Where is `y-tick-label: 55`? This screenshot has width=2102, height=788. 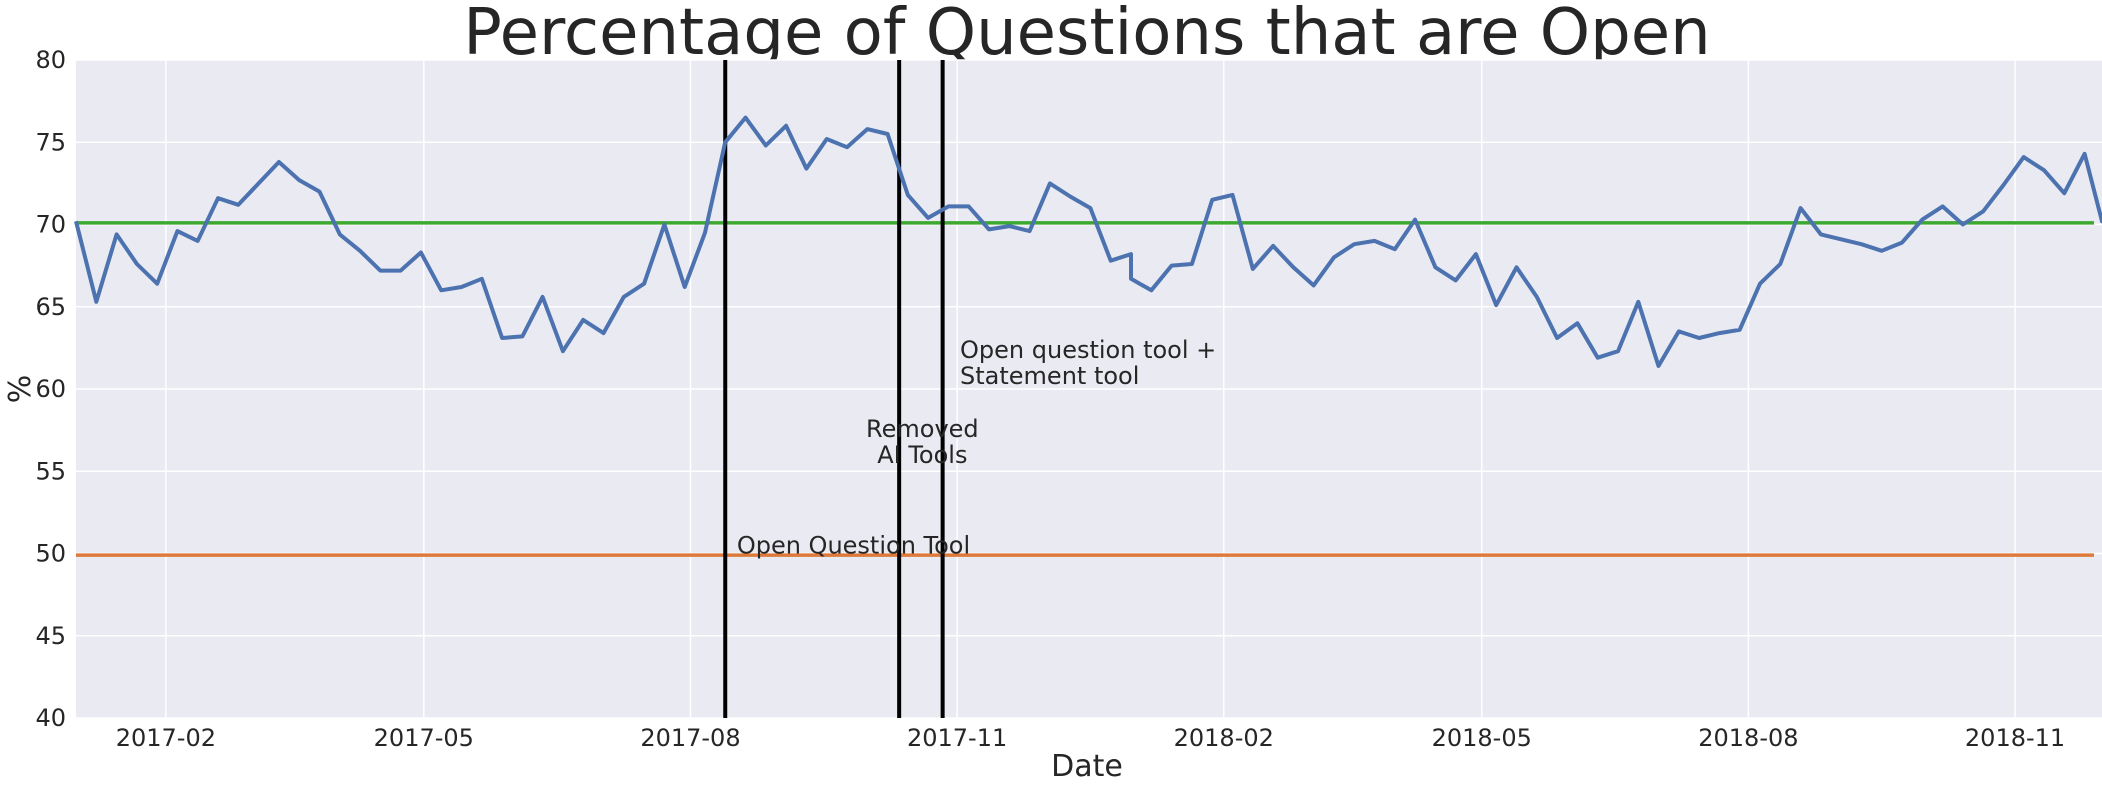 y-tick-label: 55 is located at coordinates (50, 471).